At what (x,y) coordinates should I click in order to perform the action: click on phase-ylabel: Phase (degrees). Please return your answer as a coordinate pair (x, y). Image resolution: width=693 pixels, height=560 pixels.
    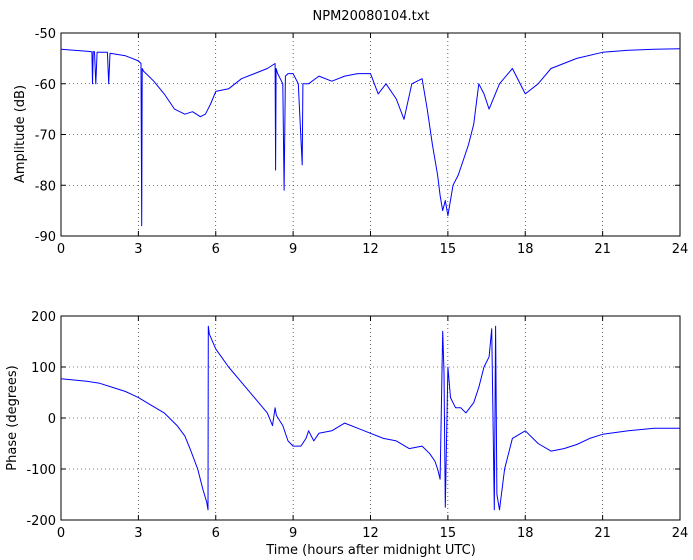
    Looking at the image, I should click on (12, 417).